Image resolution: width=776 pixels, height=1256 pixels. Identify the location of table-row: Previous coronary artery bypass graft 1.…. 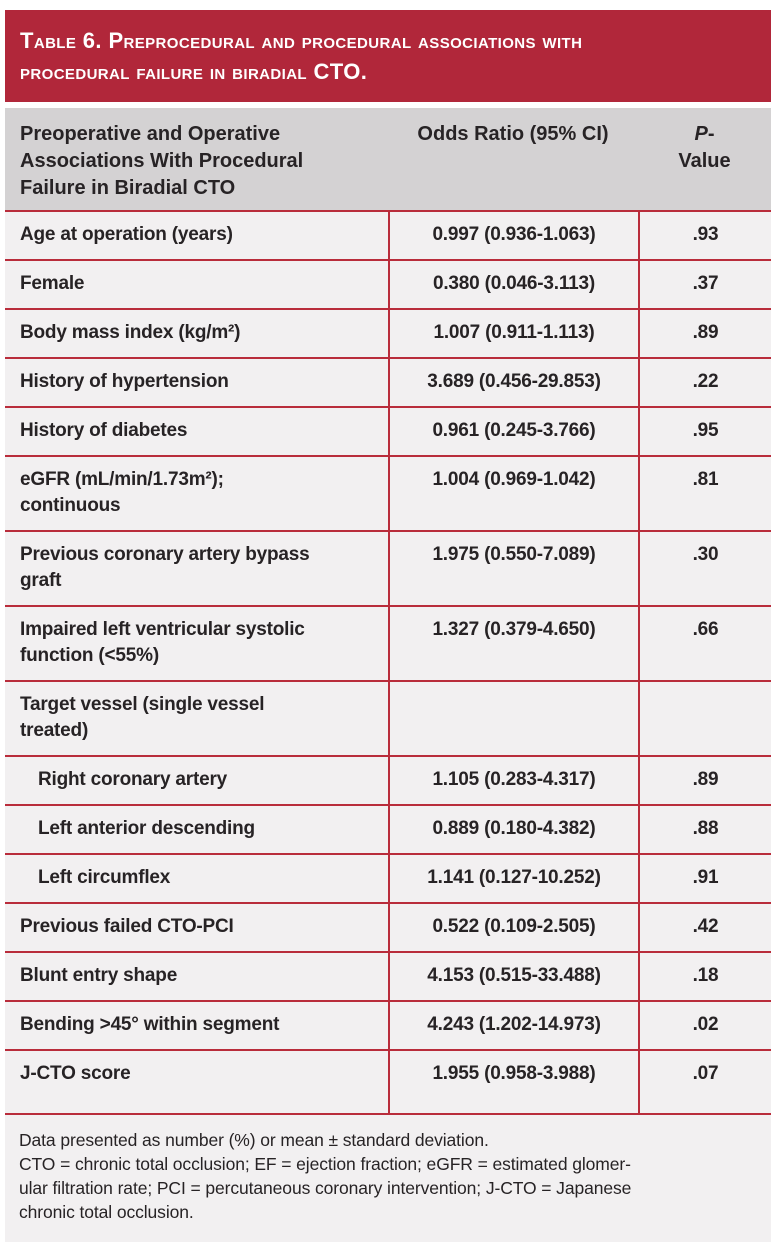
(388, 567).